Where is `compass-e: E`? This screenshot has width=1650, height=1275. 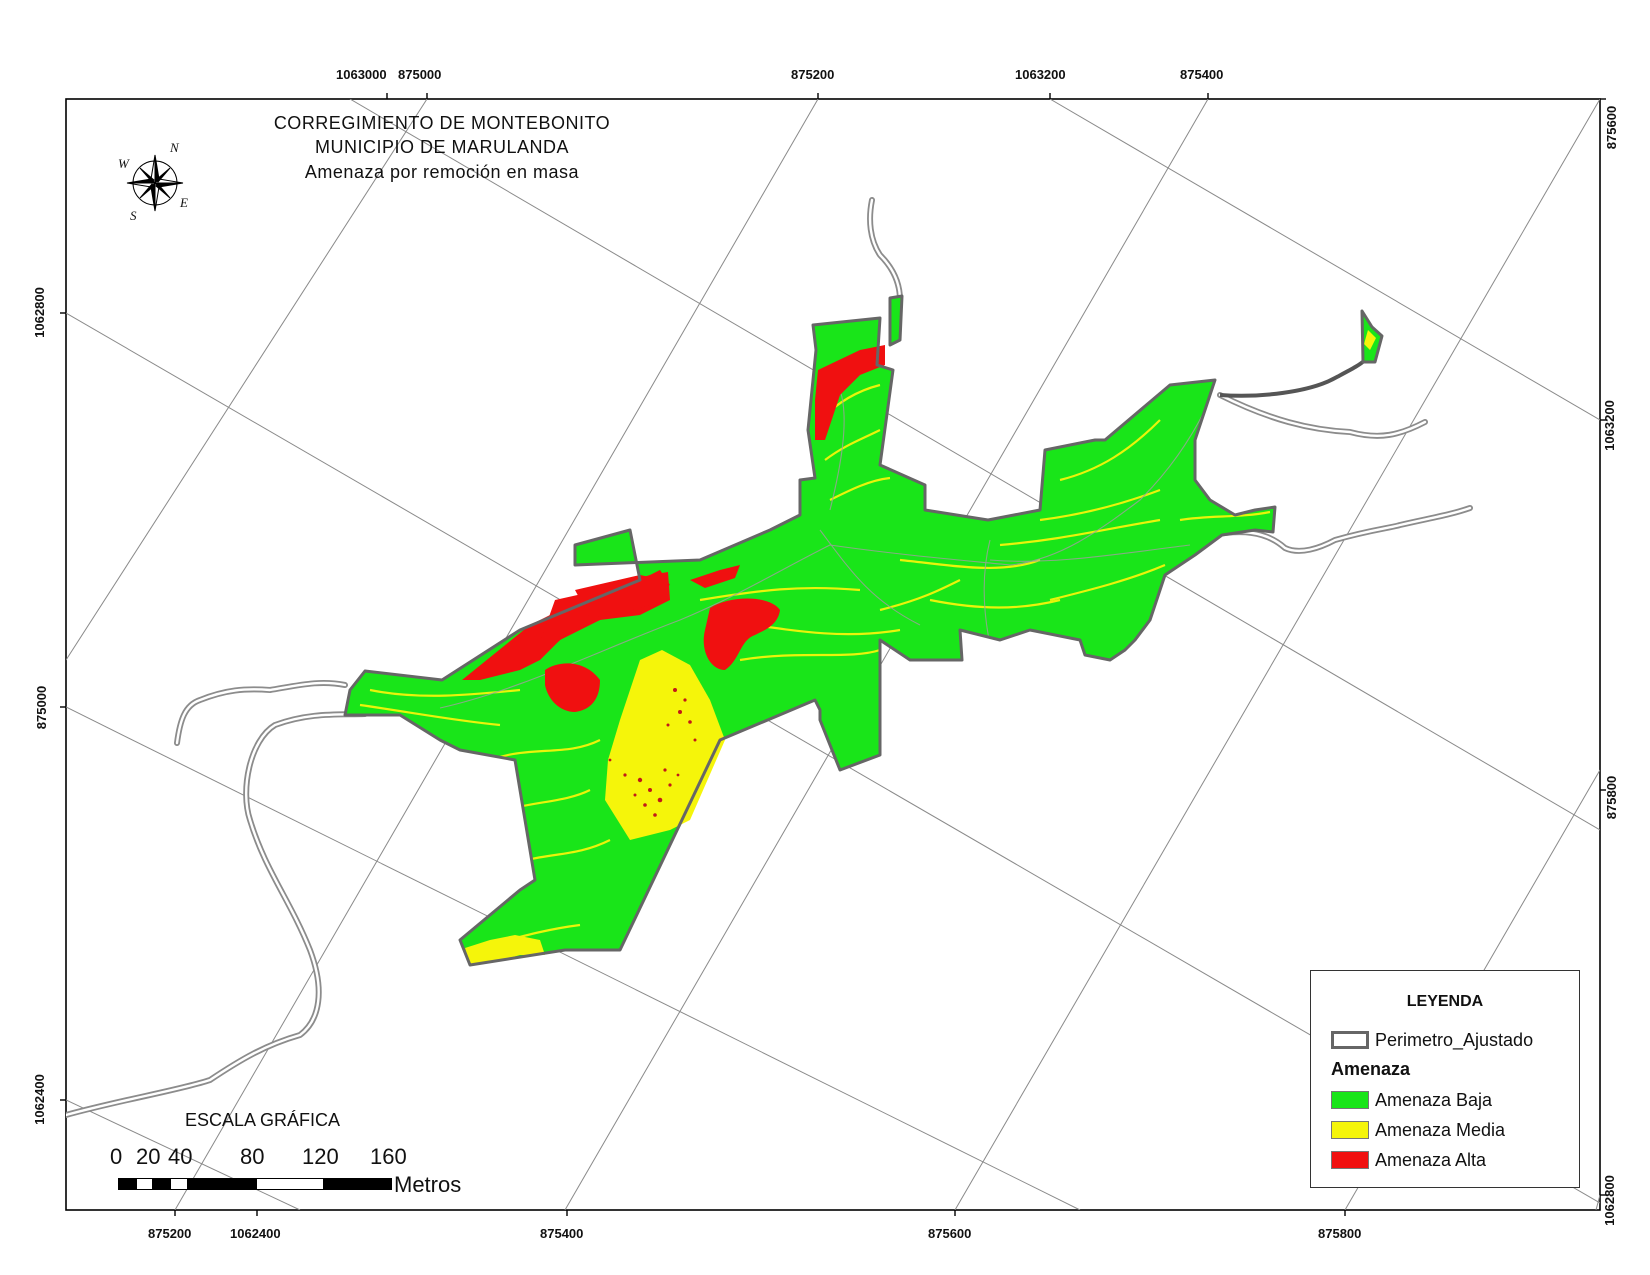 compass-e: E is located at coordinates (184, 202).